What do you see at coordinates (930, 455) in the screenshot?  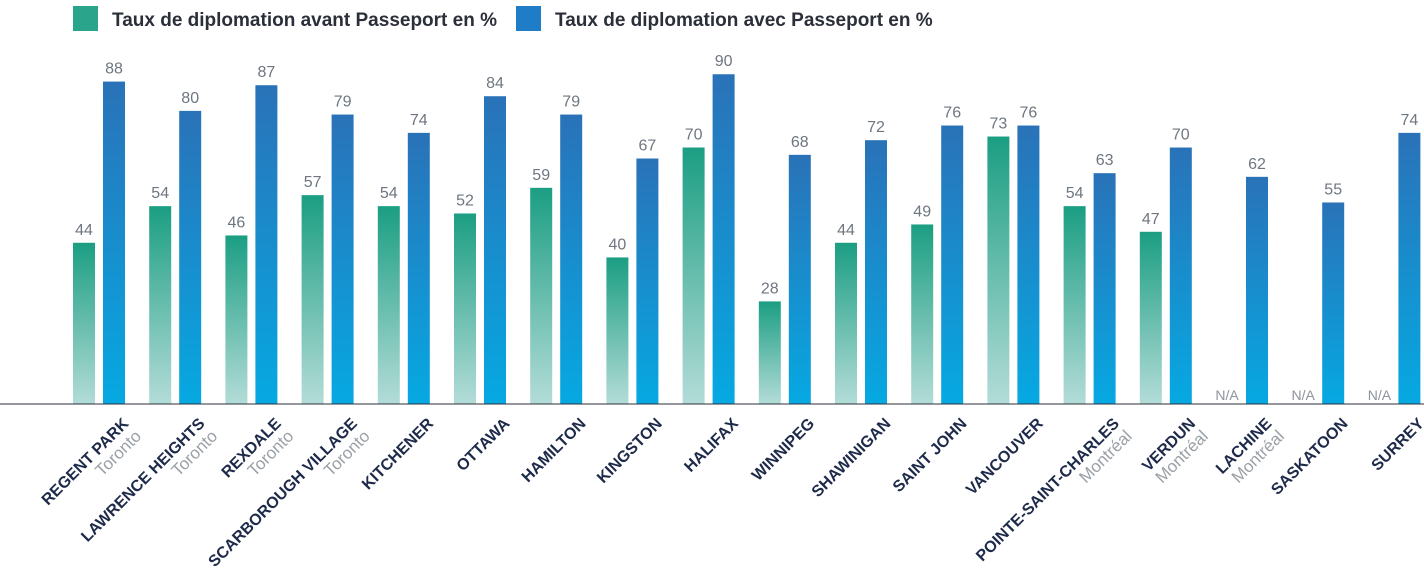 I see `category-label: SAINT JOHN` at bounding box center [930, 455].